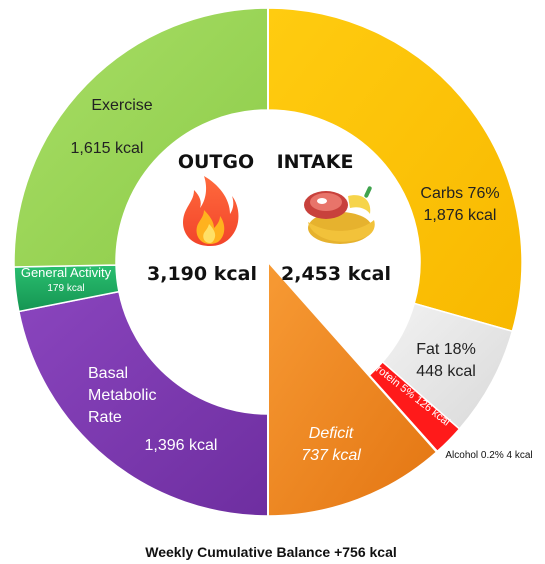 The height and width of the screenshot is (564, 545). I want to click on fat-value: 448 kcal, so click(446, 371).